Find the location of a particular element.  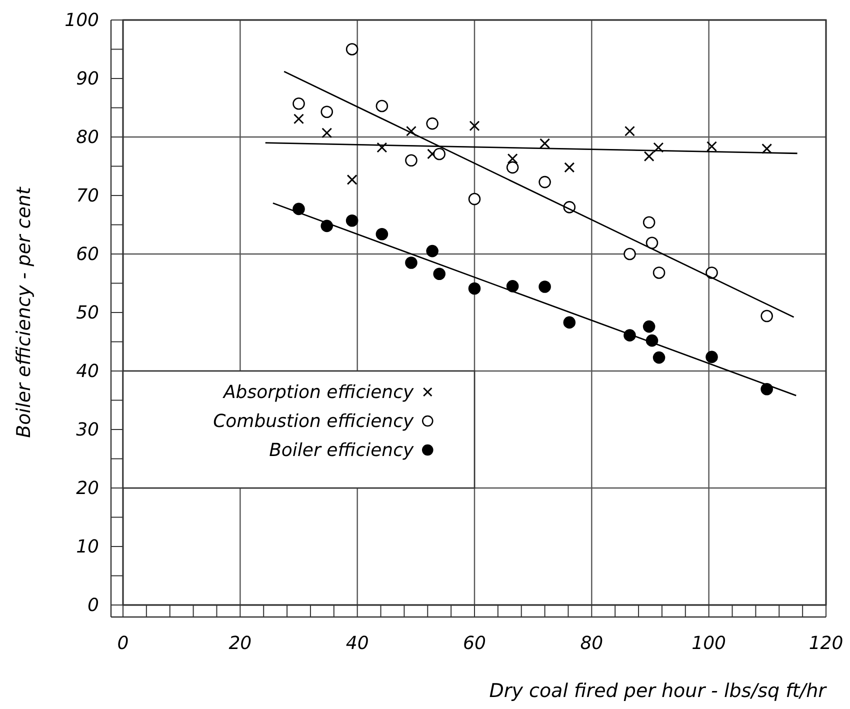

x-tick-label: 40 is located at coordinates (357, 643).